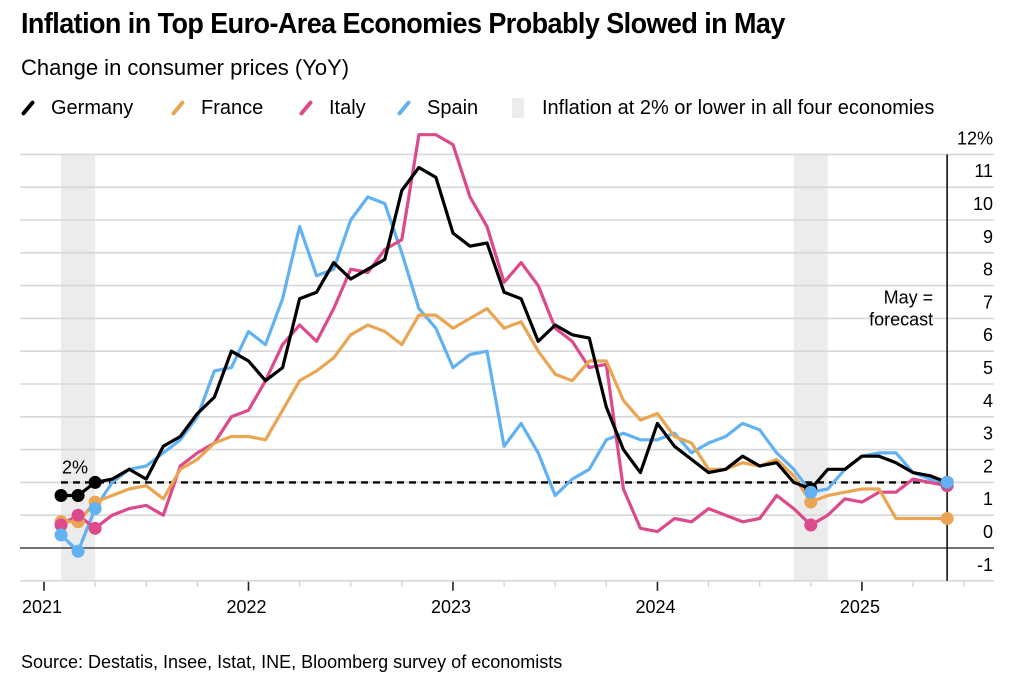 The width and height of the screenshot is (1024, 692). Describe the element at coordinates (42, 607) in the screenshot. I see `x-tick-label: 2021` at that location.